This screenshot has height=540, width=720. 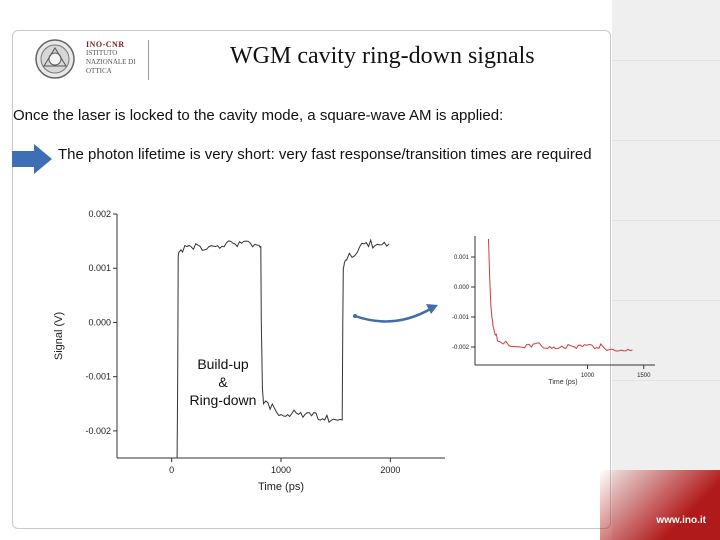 I want to click on brand-corner-shade, so click(x=660, y=505).